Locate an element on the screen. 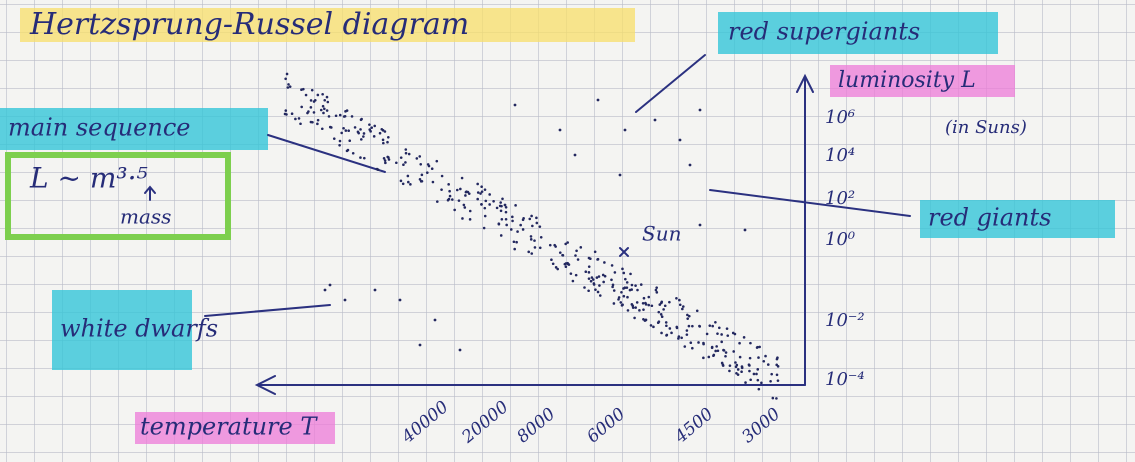 The image size is (1135, 462). label: white dwarfs is located at coordinates (139, 329).